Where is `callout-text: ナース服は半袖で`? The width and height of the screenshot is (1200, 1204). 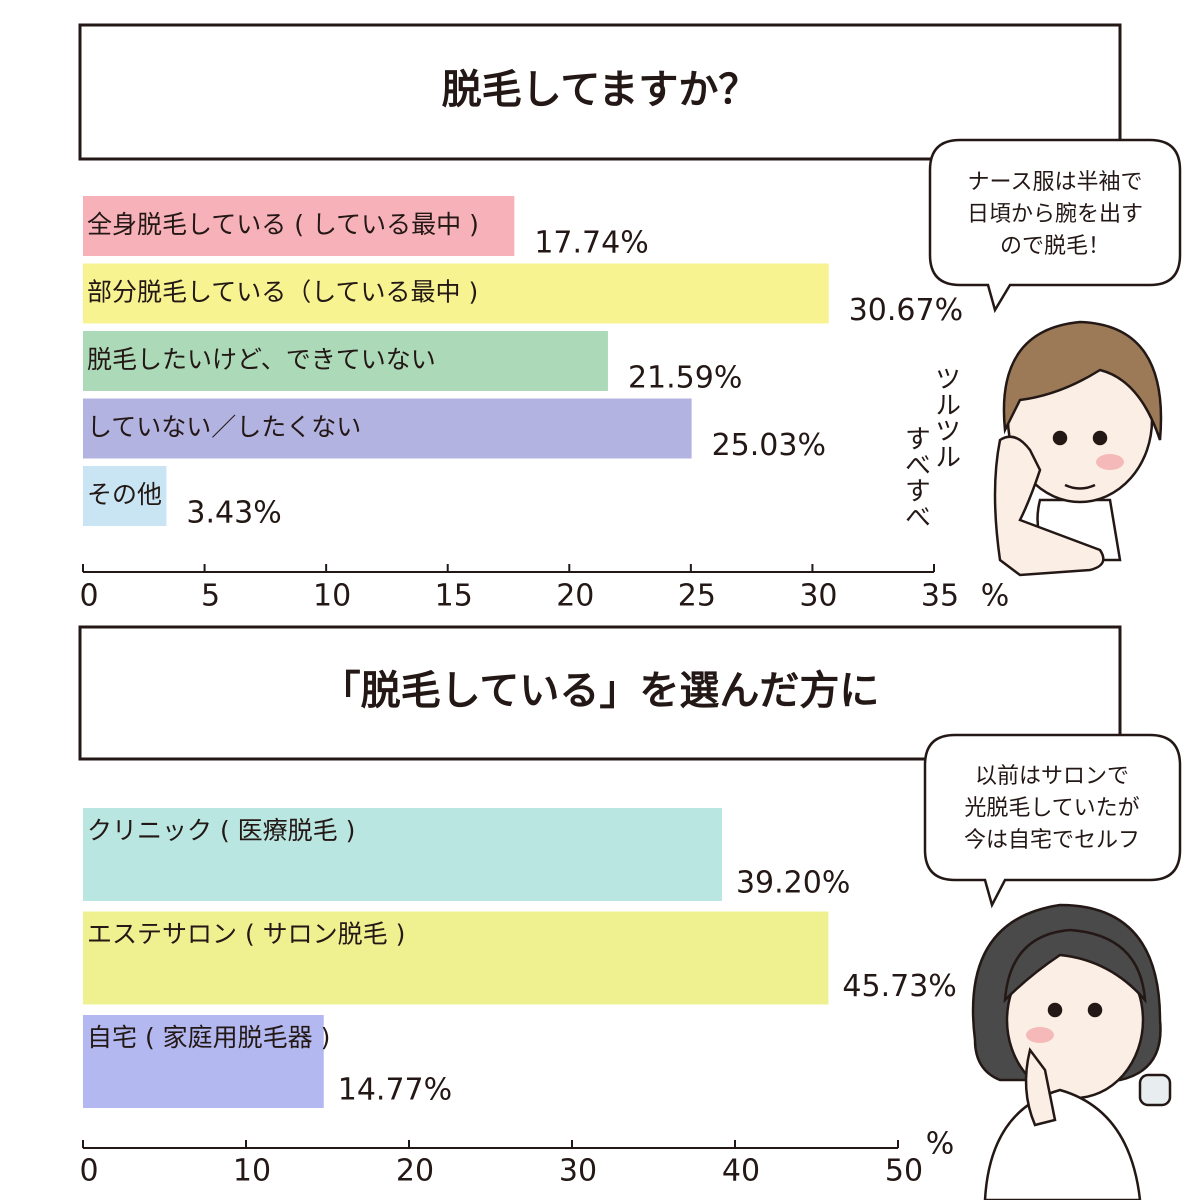 callout-text: ナース服は半袖で is located at coordinates (1055, 182).